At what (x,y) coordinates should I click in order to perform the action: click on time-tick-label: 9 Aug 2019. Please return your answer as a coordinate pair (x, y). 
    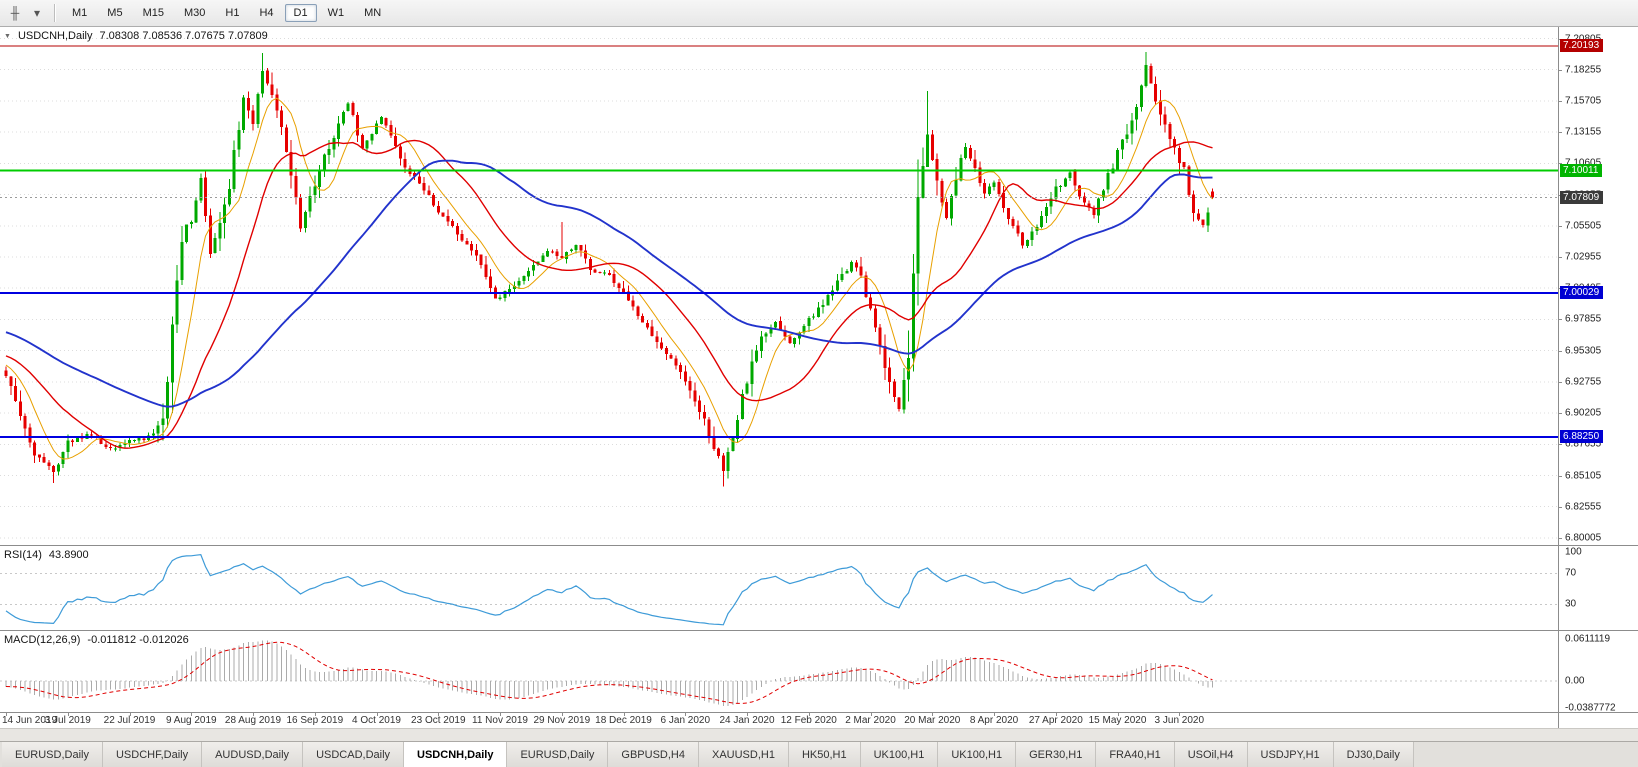
    Looking at the image, I should click on (191, 720).